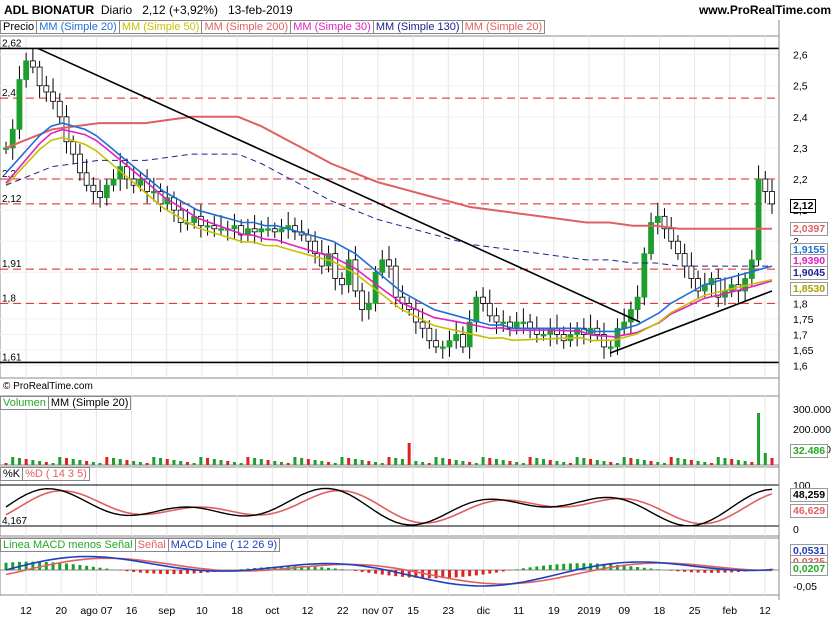 Image resolution: width=835 pixels, height=620 pixels. I want to click on macd-legend-0: Linea MACD menos Señal, so click(68, 545).